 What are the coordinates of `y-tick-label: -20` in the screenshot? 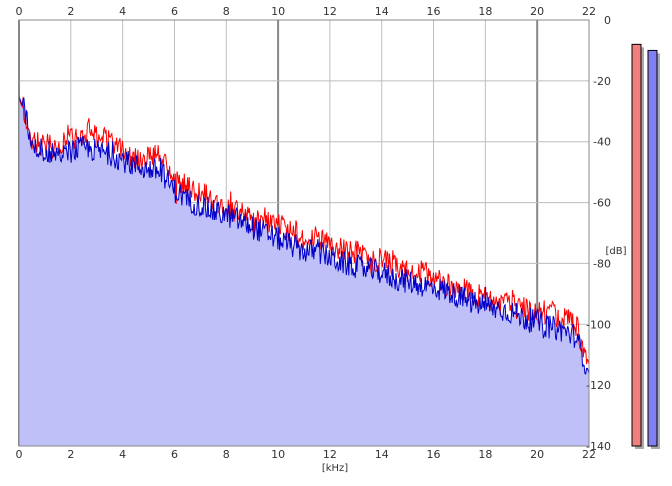 It's located at (602, 81).